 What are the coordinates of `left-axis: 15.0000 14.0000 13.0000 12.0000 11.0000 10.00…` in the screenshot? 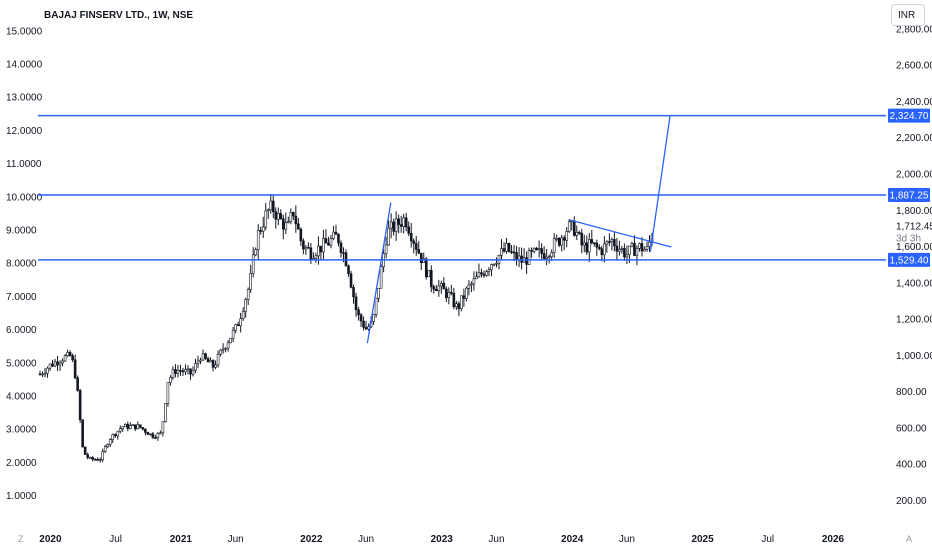 It's located at (24, 264).